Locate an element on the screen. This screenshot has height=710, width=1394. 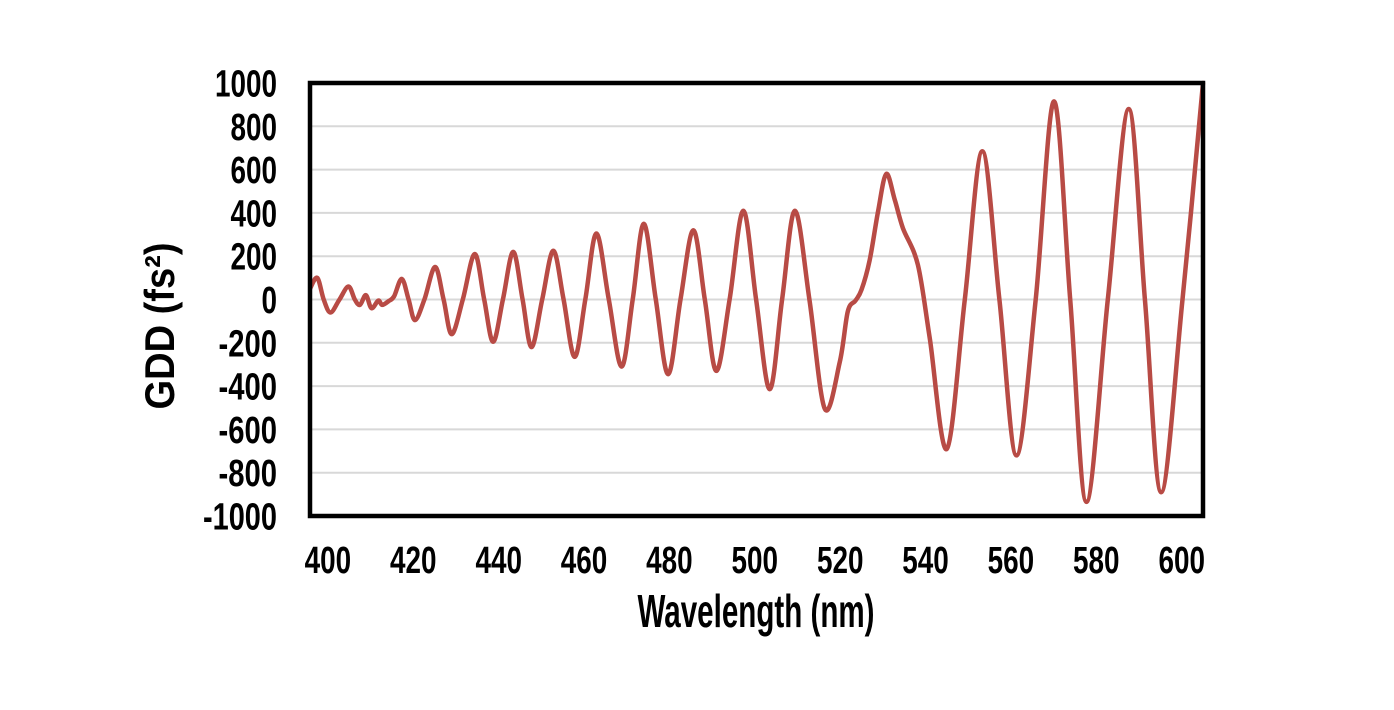
y-tick-label: -200 is located at coordinates (248, 344).